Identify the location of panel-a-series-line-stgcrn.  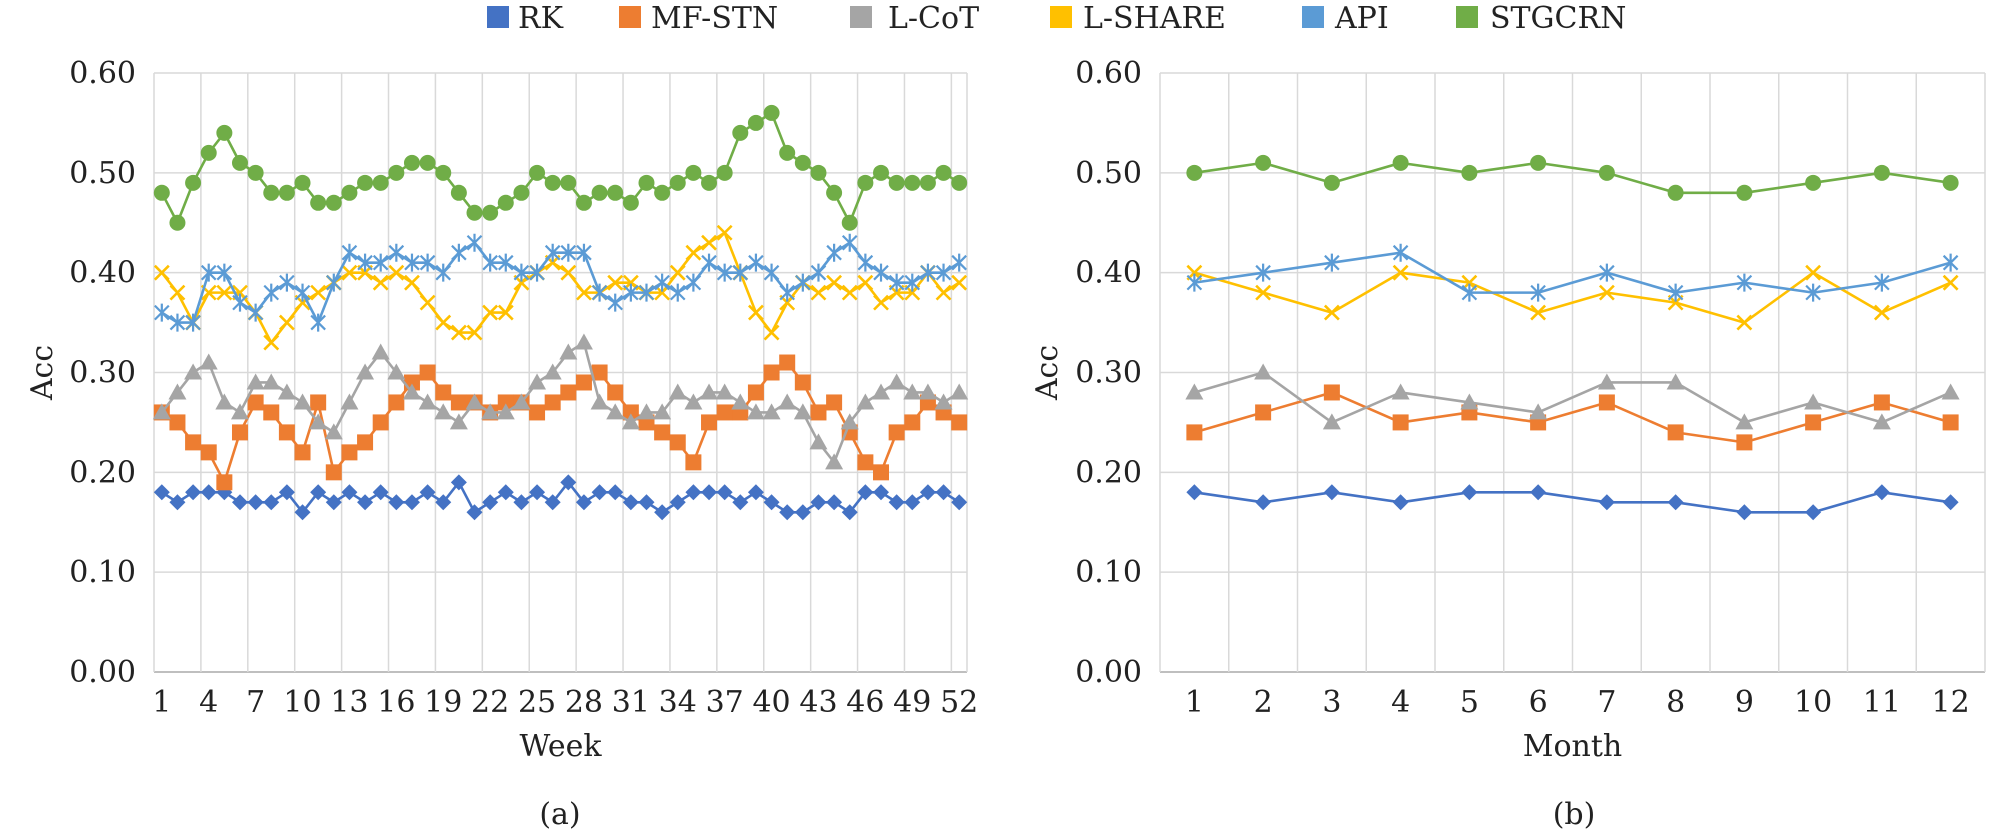
(560, 168).